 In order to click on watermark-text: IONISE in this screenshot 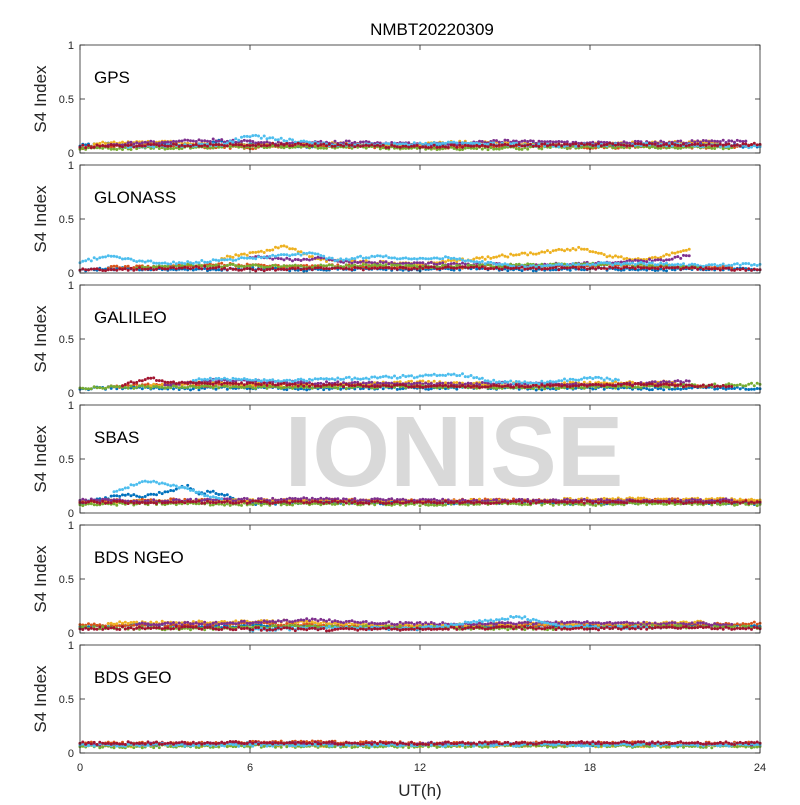, I will do `click(454, 452)`.